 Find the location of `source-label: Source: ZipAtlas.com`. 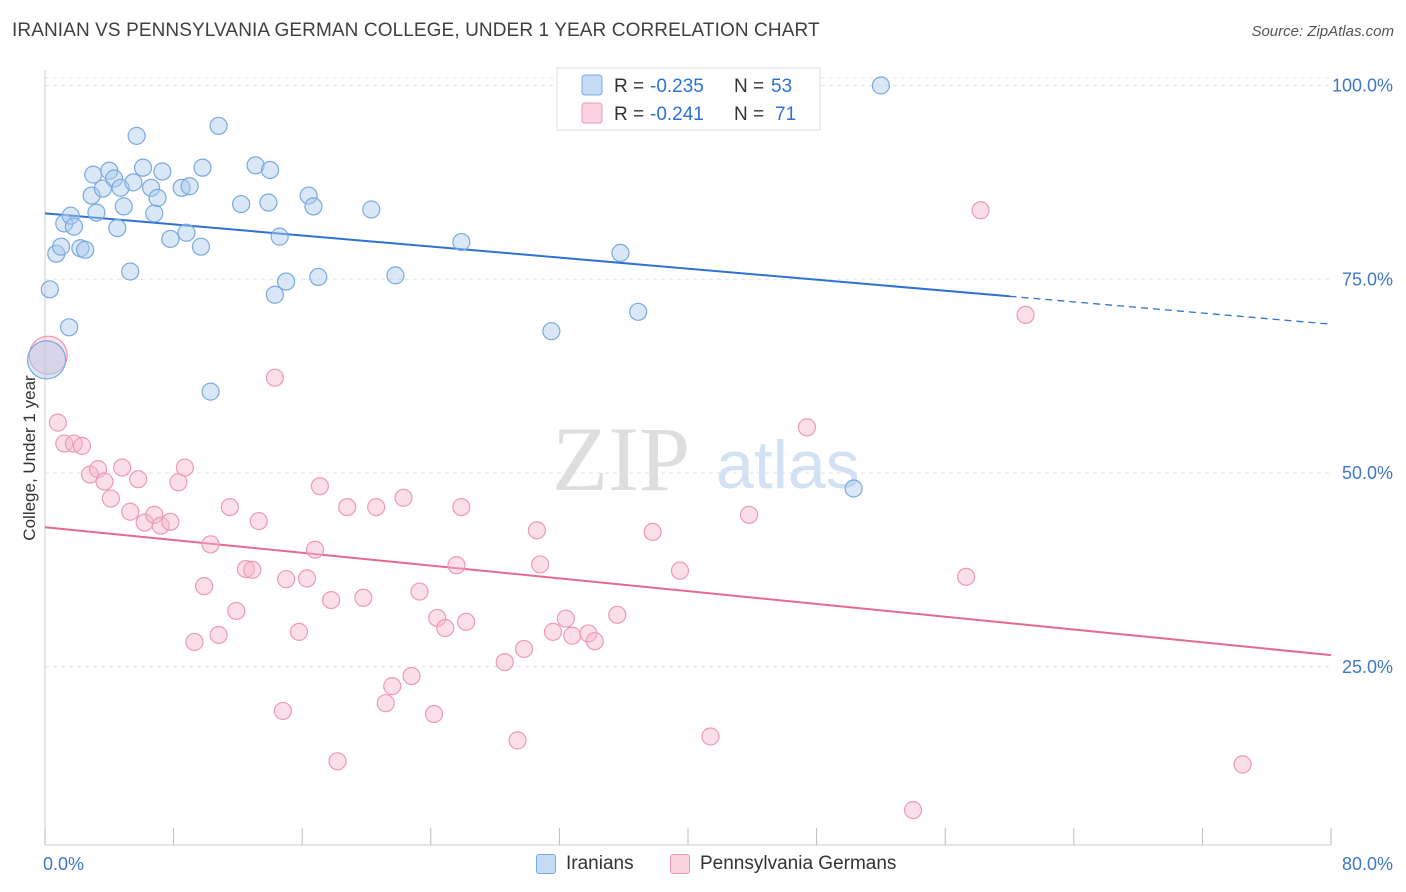

source-label: Source: ZipAtlas.com is located at coordinates (1322, 31).